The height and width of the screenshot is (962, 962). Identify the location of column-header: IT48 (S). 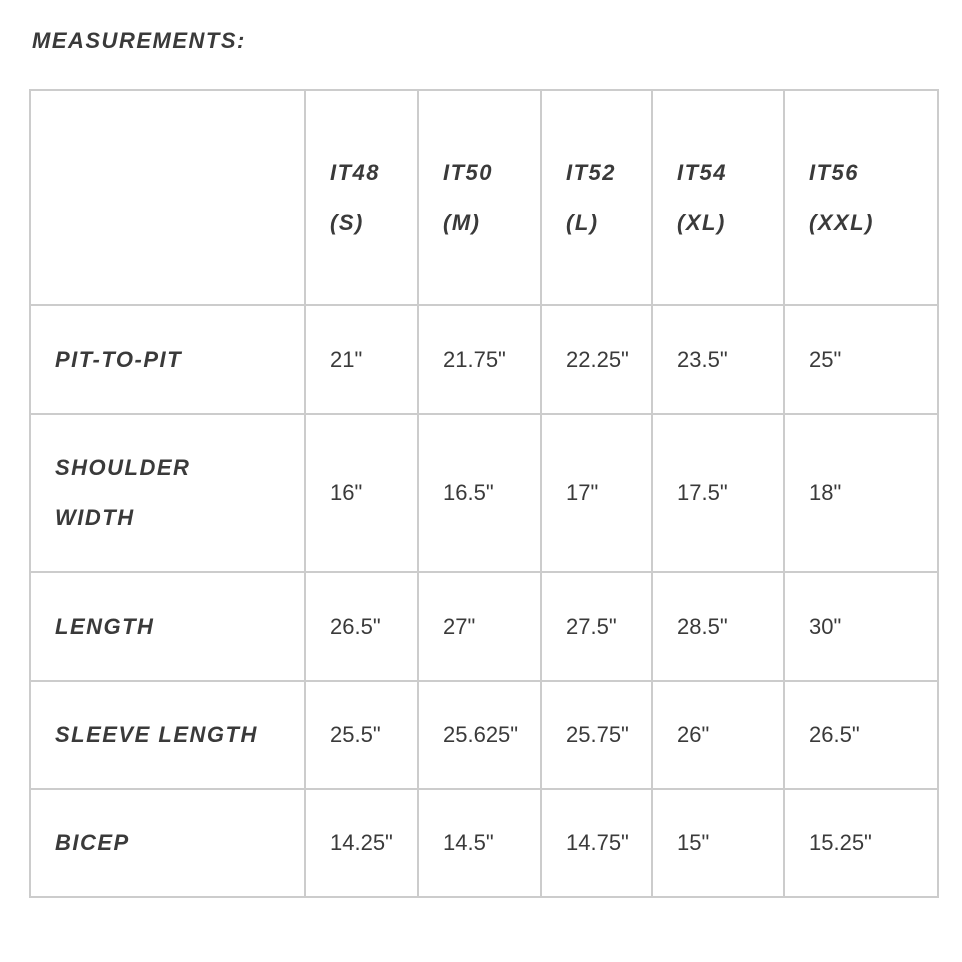
(361, 197).